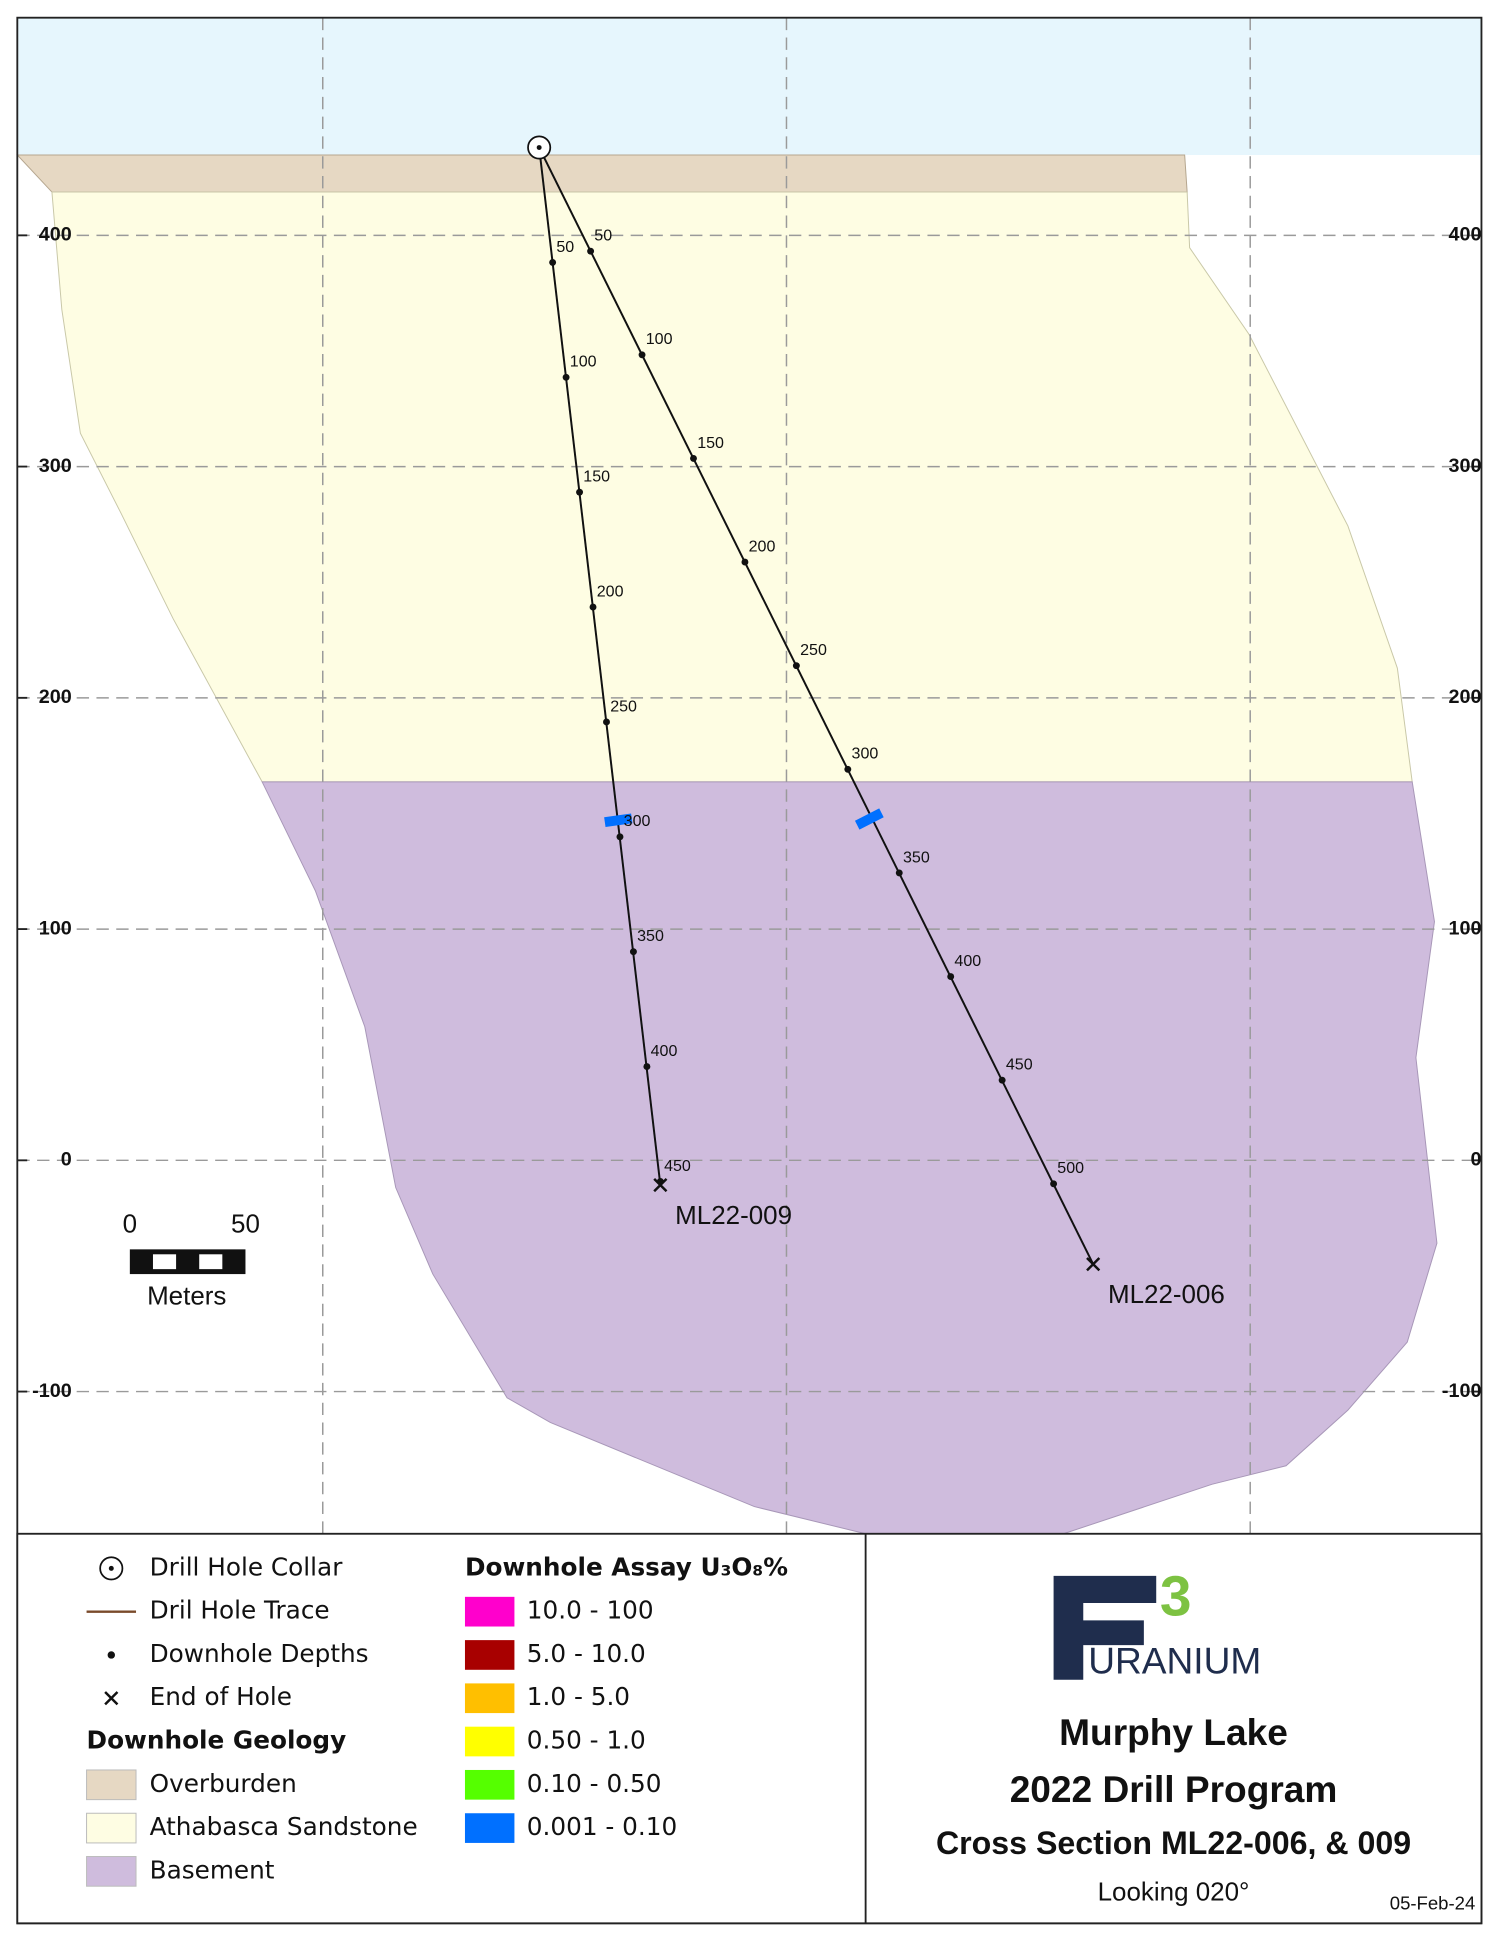 This screenshot has width=1500, height=1941. What do you see at coordinates (259, 1653) in the screenshot?
I see `legend-label: Downhole Depths` at bounding box center [259, 1653].